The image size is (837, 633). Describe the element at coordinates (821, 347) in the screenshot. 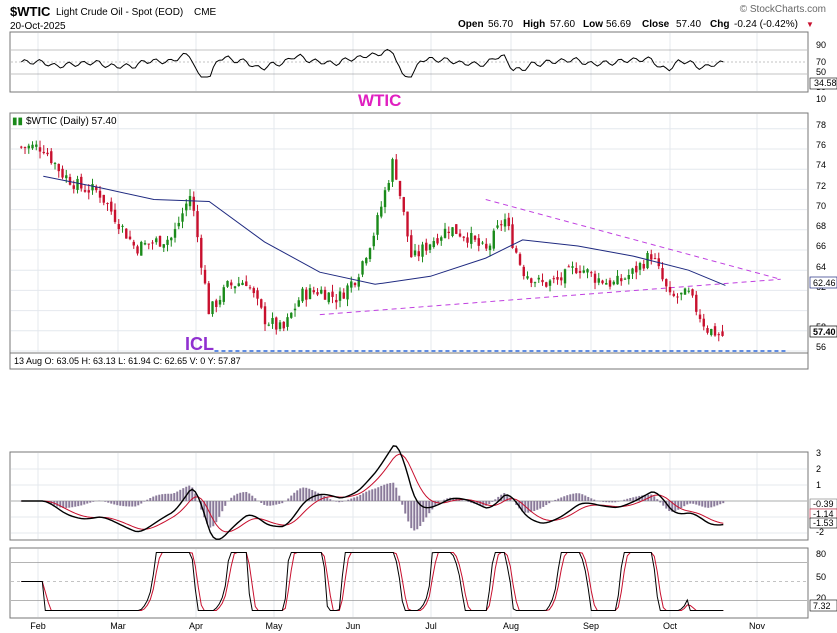

I see `price-tick-56: 56` at that location.